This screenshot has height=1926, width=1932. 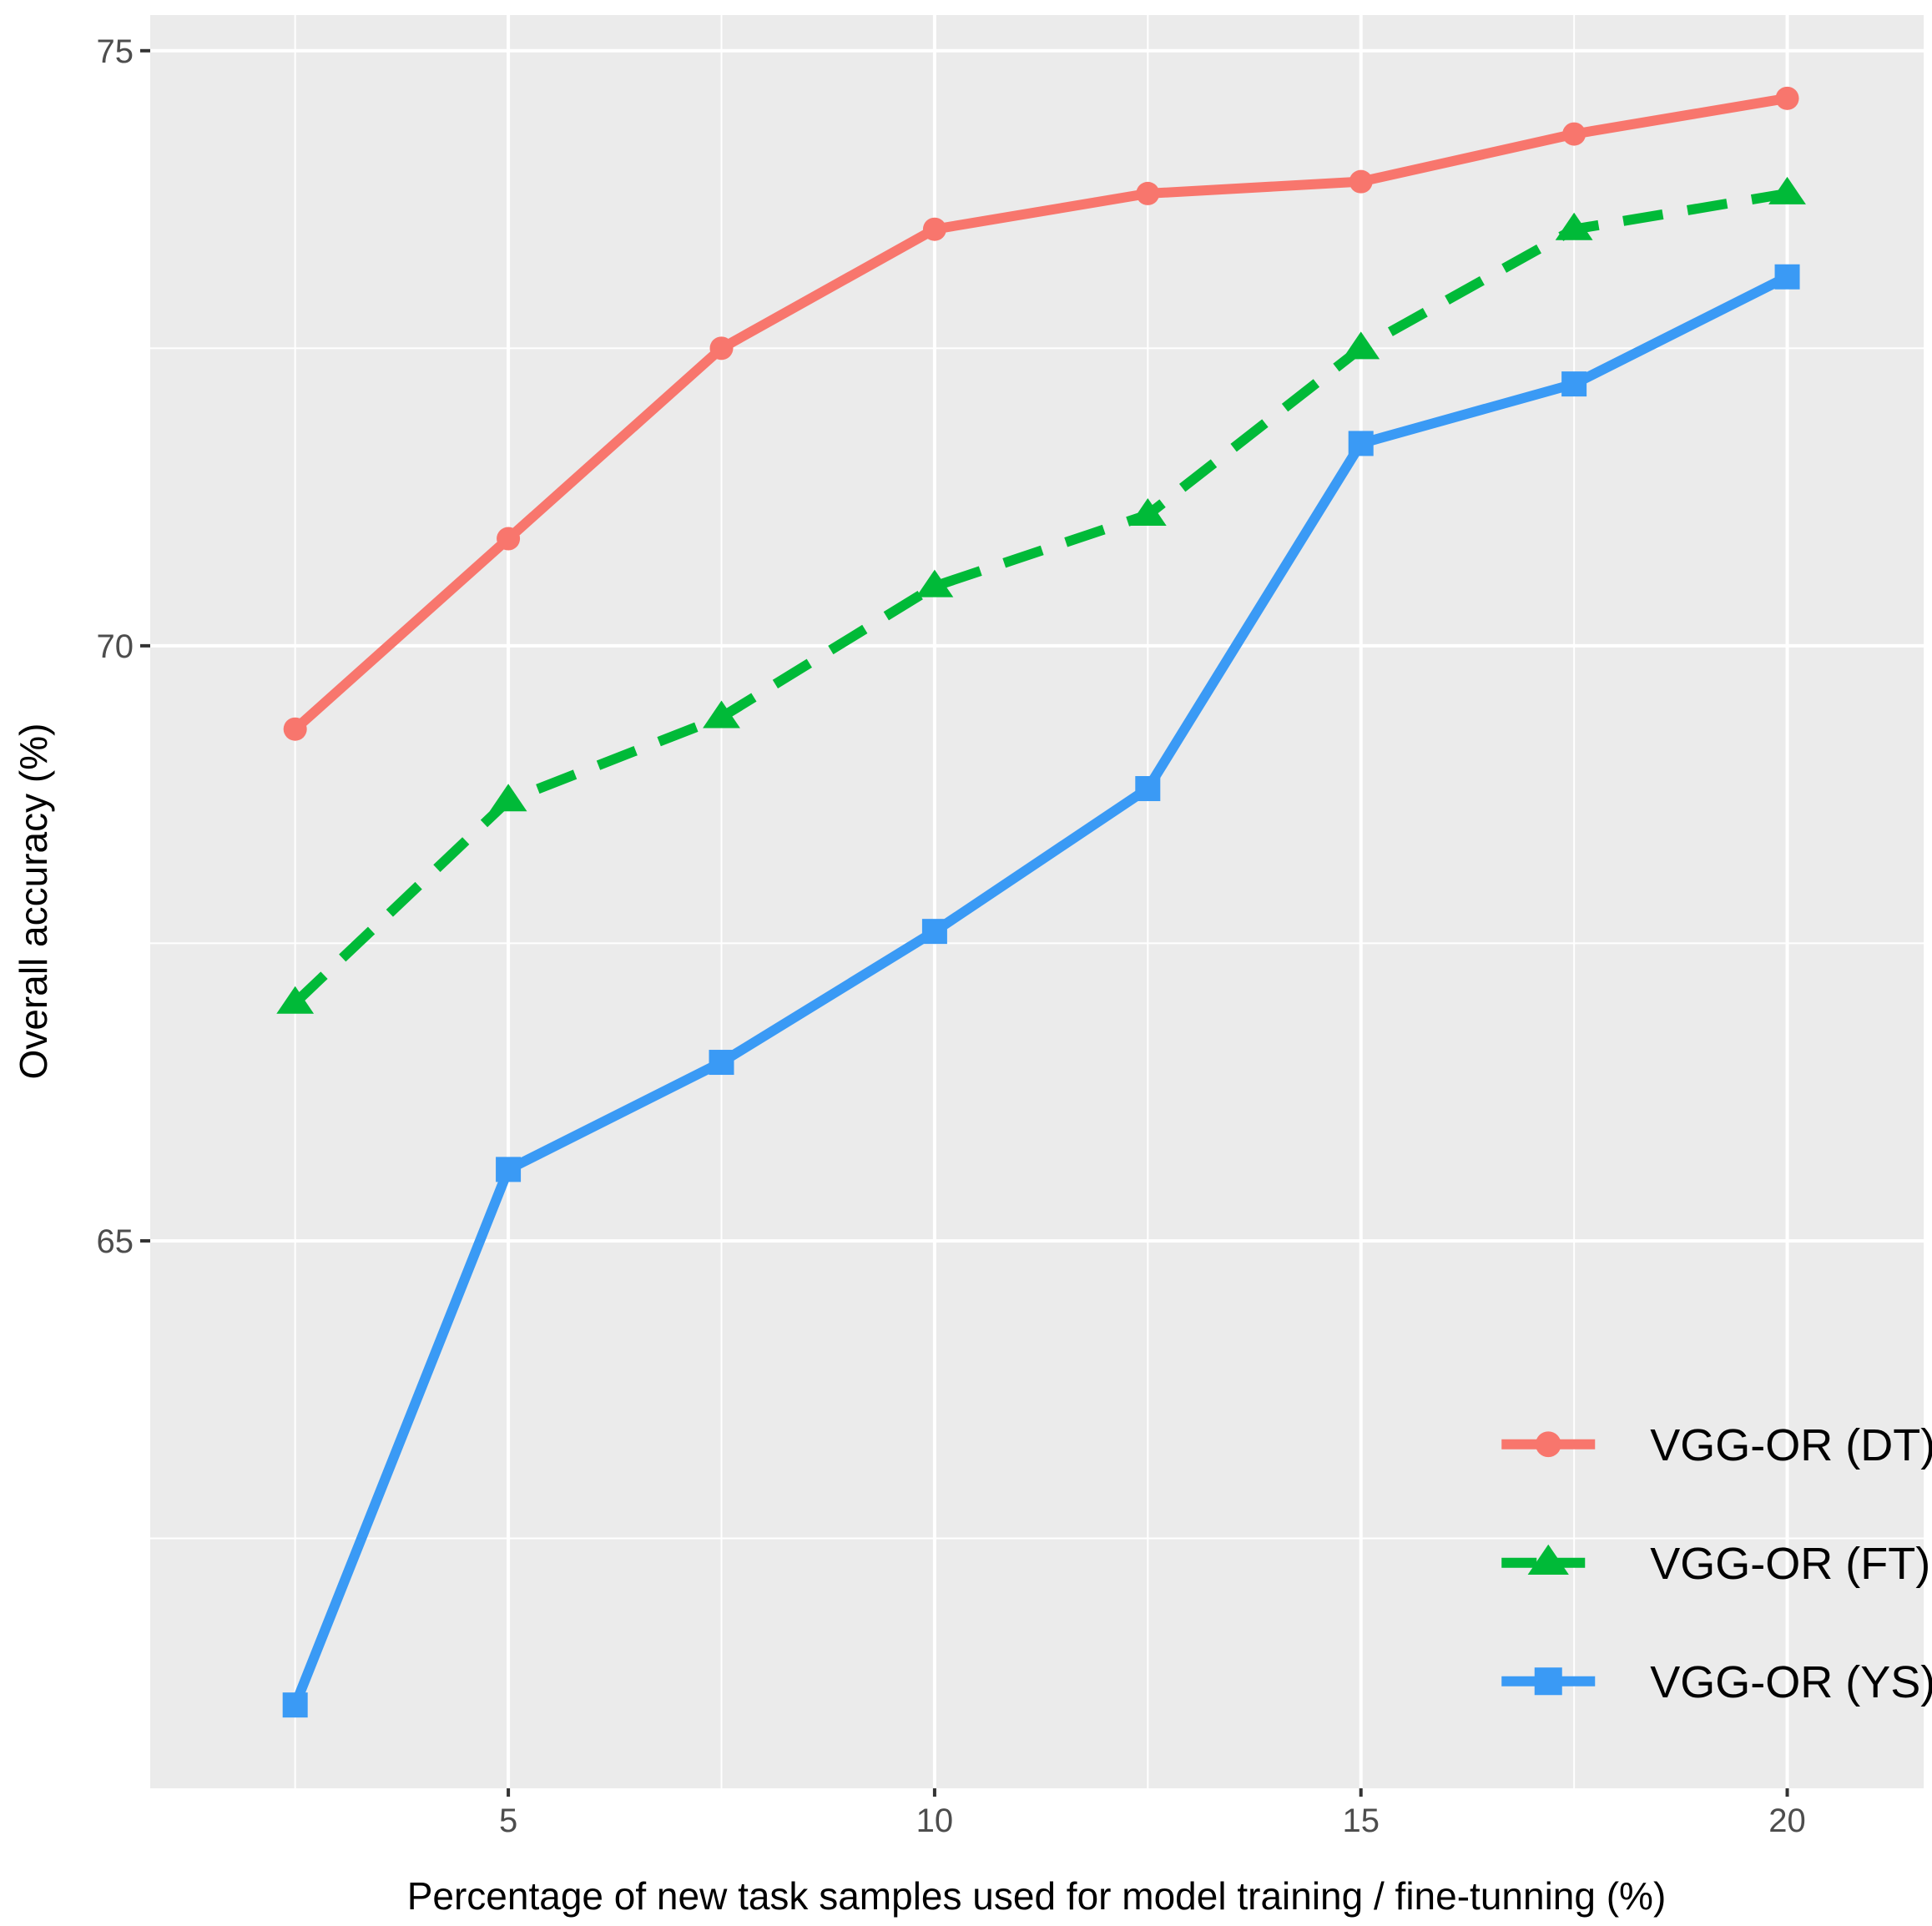 I want to click on x-tick-label: 15, so click(x=1361, y=1820).